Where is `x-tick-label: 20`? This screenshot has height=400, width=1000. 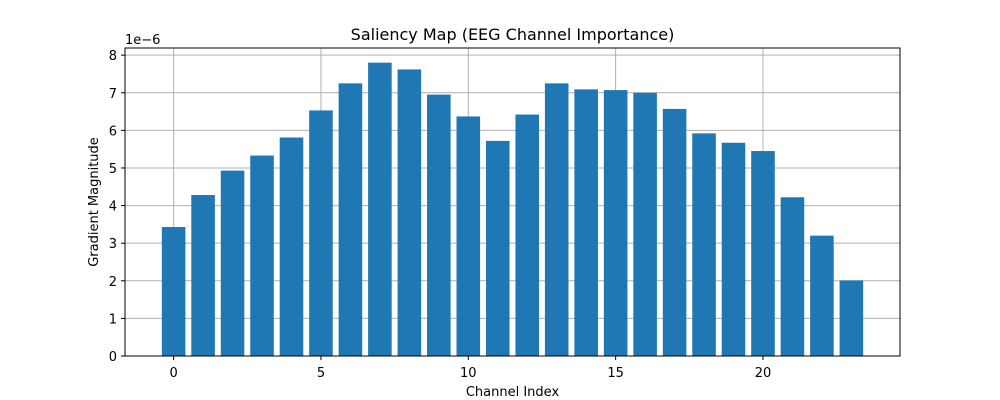 x-tick-label: 20 is located at coordinates (763, 373).